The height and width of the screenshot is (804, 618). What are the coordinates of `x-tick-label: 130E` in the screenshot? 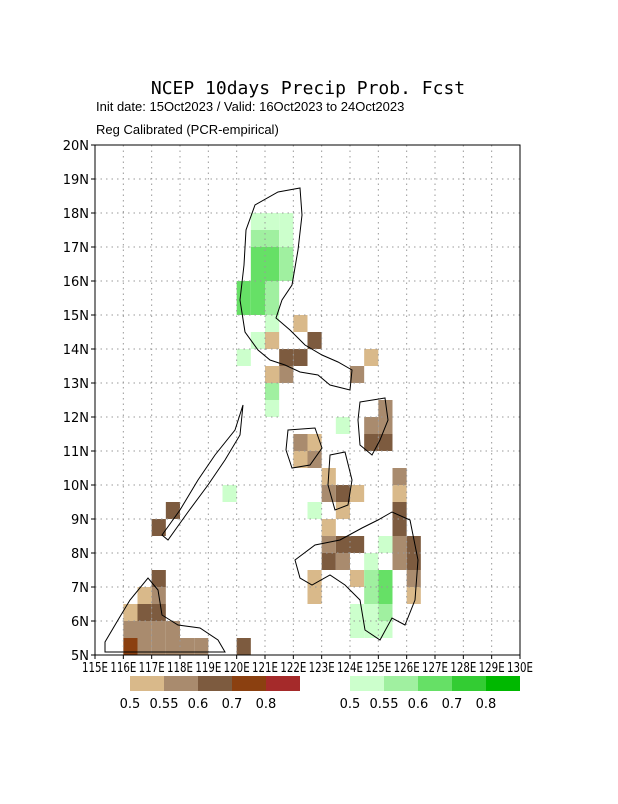 It's located at (520, 668).